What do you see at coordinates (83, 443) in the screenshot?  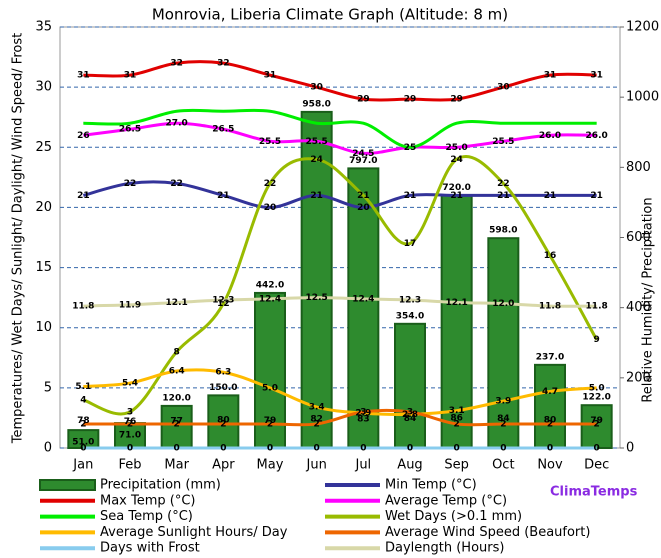 I see `data-label: 51.0` at bounding box center [83, 443].